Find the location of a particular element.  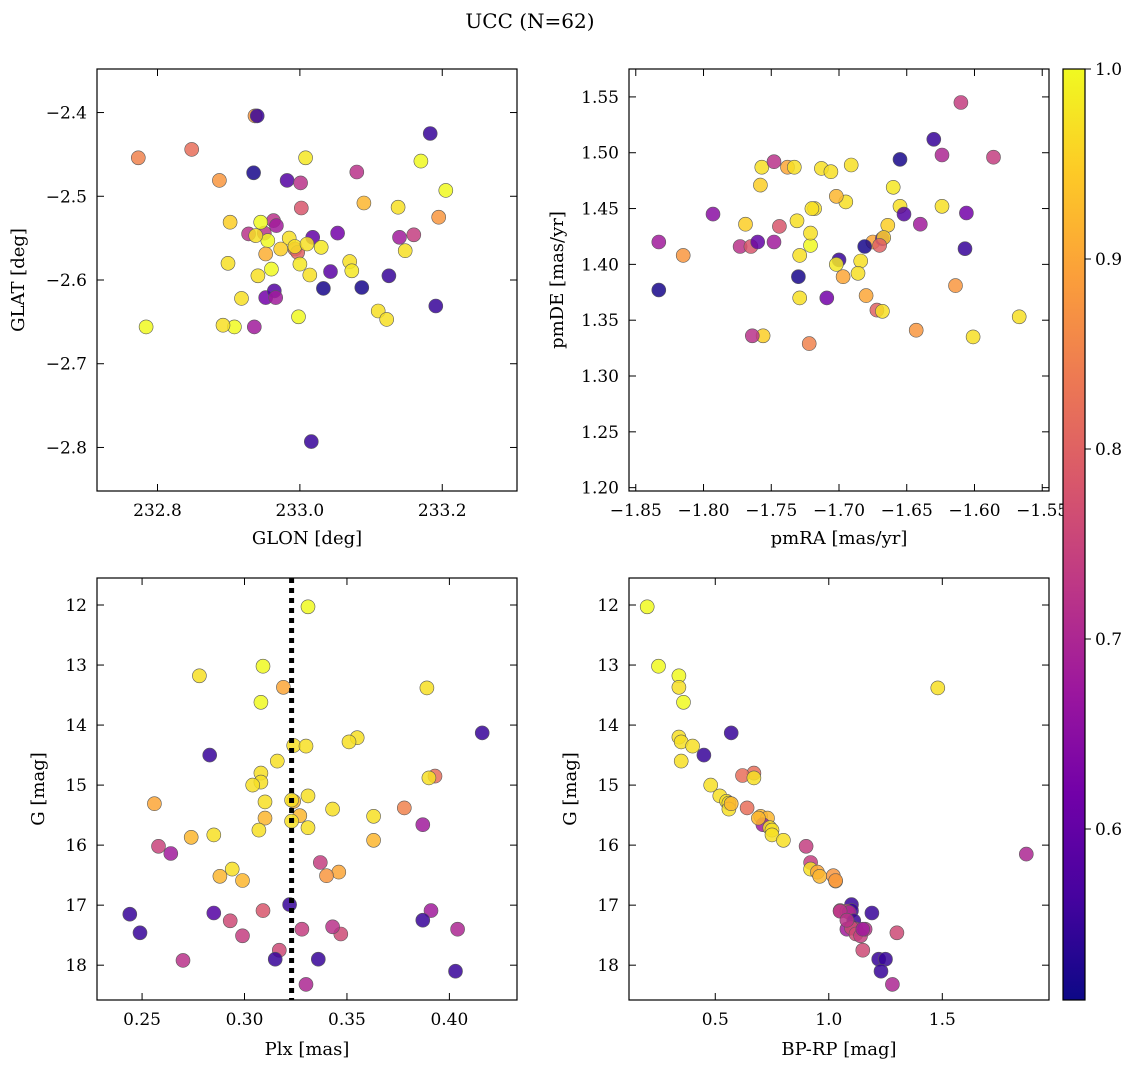

cmd-plx-ytick-label: 17 is located at coordinates (76, 906).